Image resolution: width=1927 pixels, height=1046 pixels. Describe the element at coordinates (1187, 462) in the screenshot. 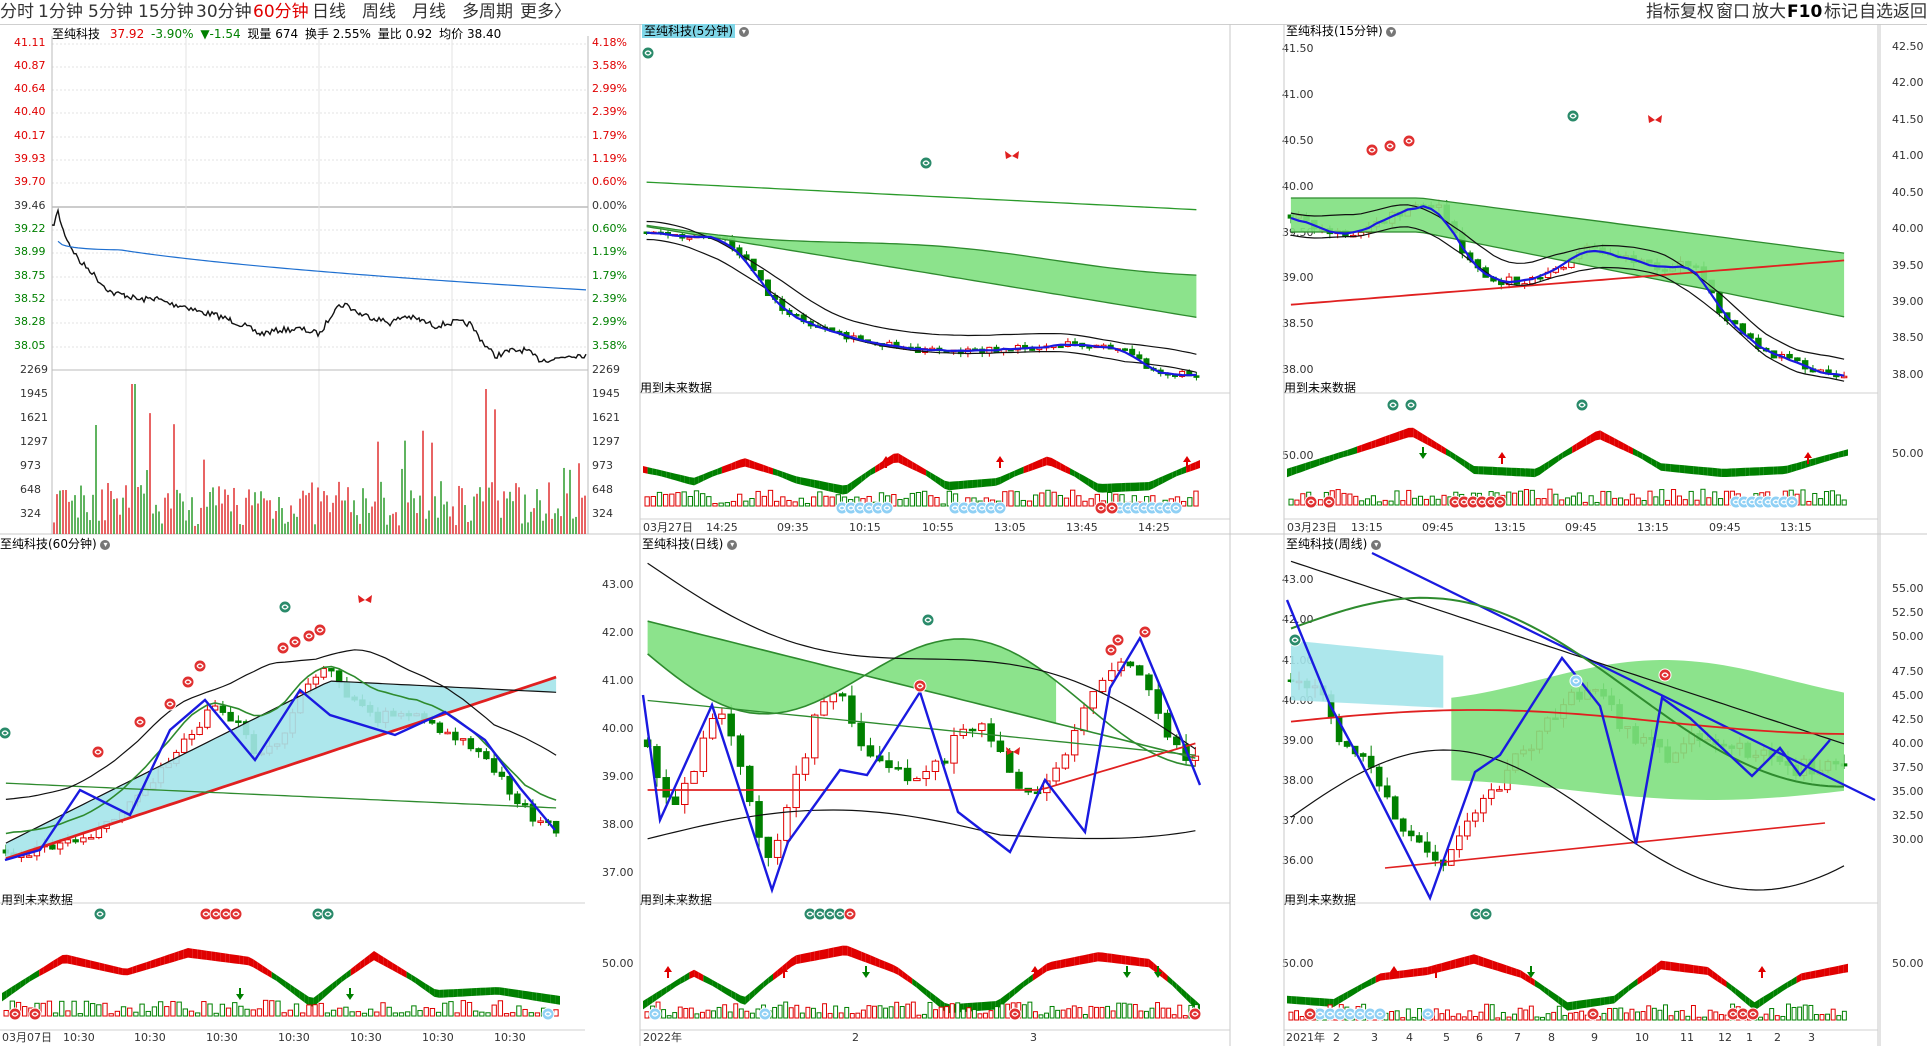

I see `up-arrow-icon` at that location.